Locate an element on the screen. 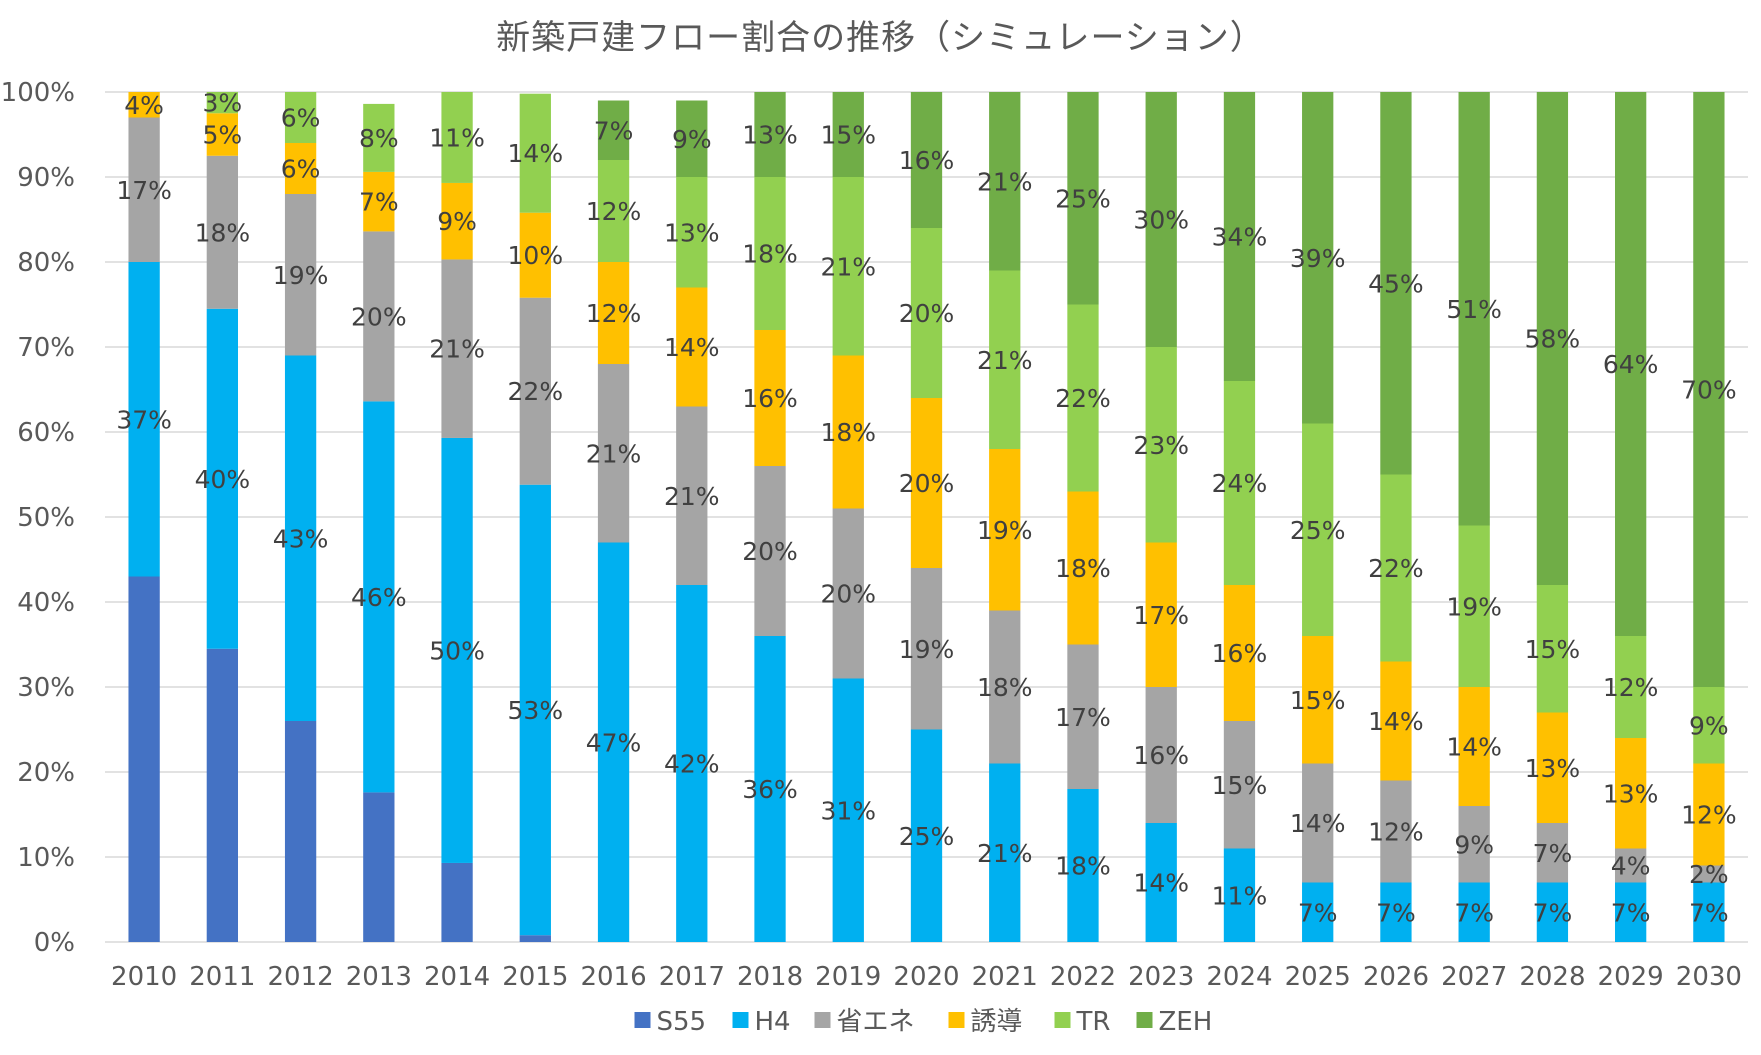 This screenshot has width=1761, height=1055. x-tick-label: 2017 is located at coordinates (692, 977).